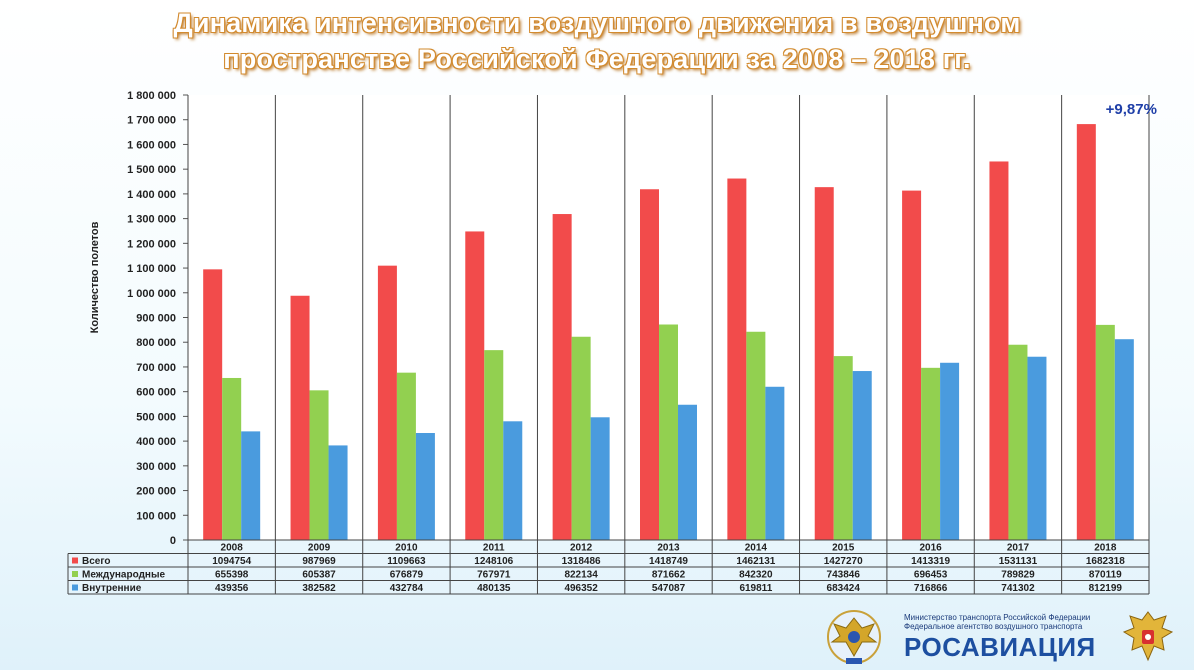 The image size is (1194, 670). I want to click on bar-Международные-2013, so click(668, 432).